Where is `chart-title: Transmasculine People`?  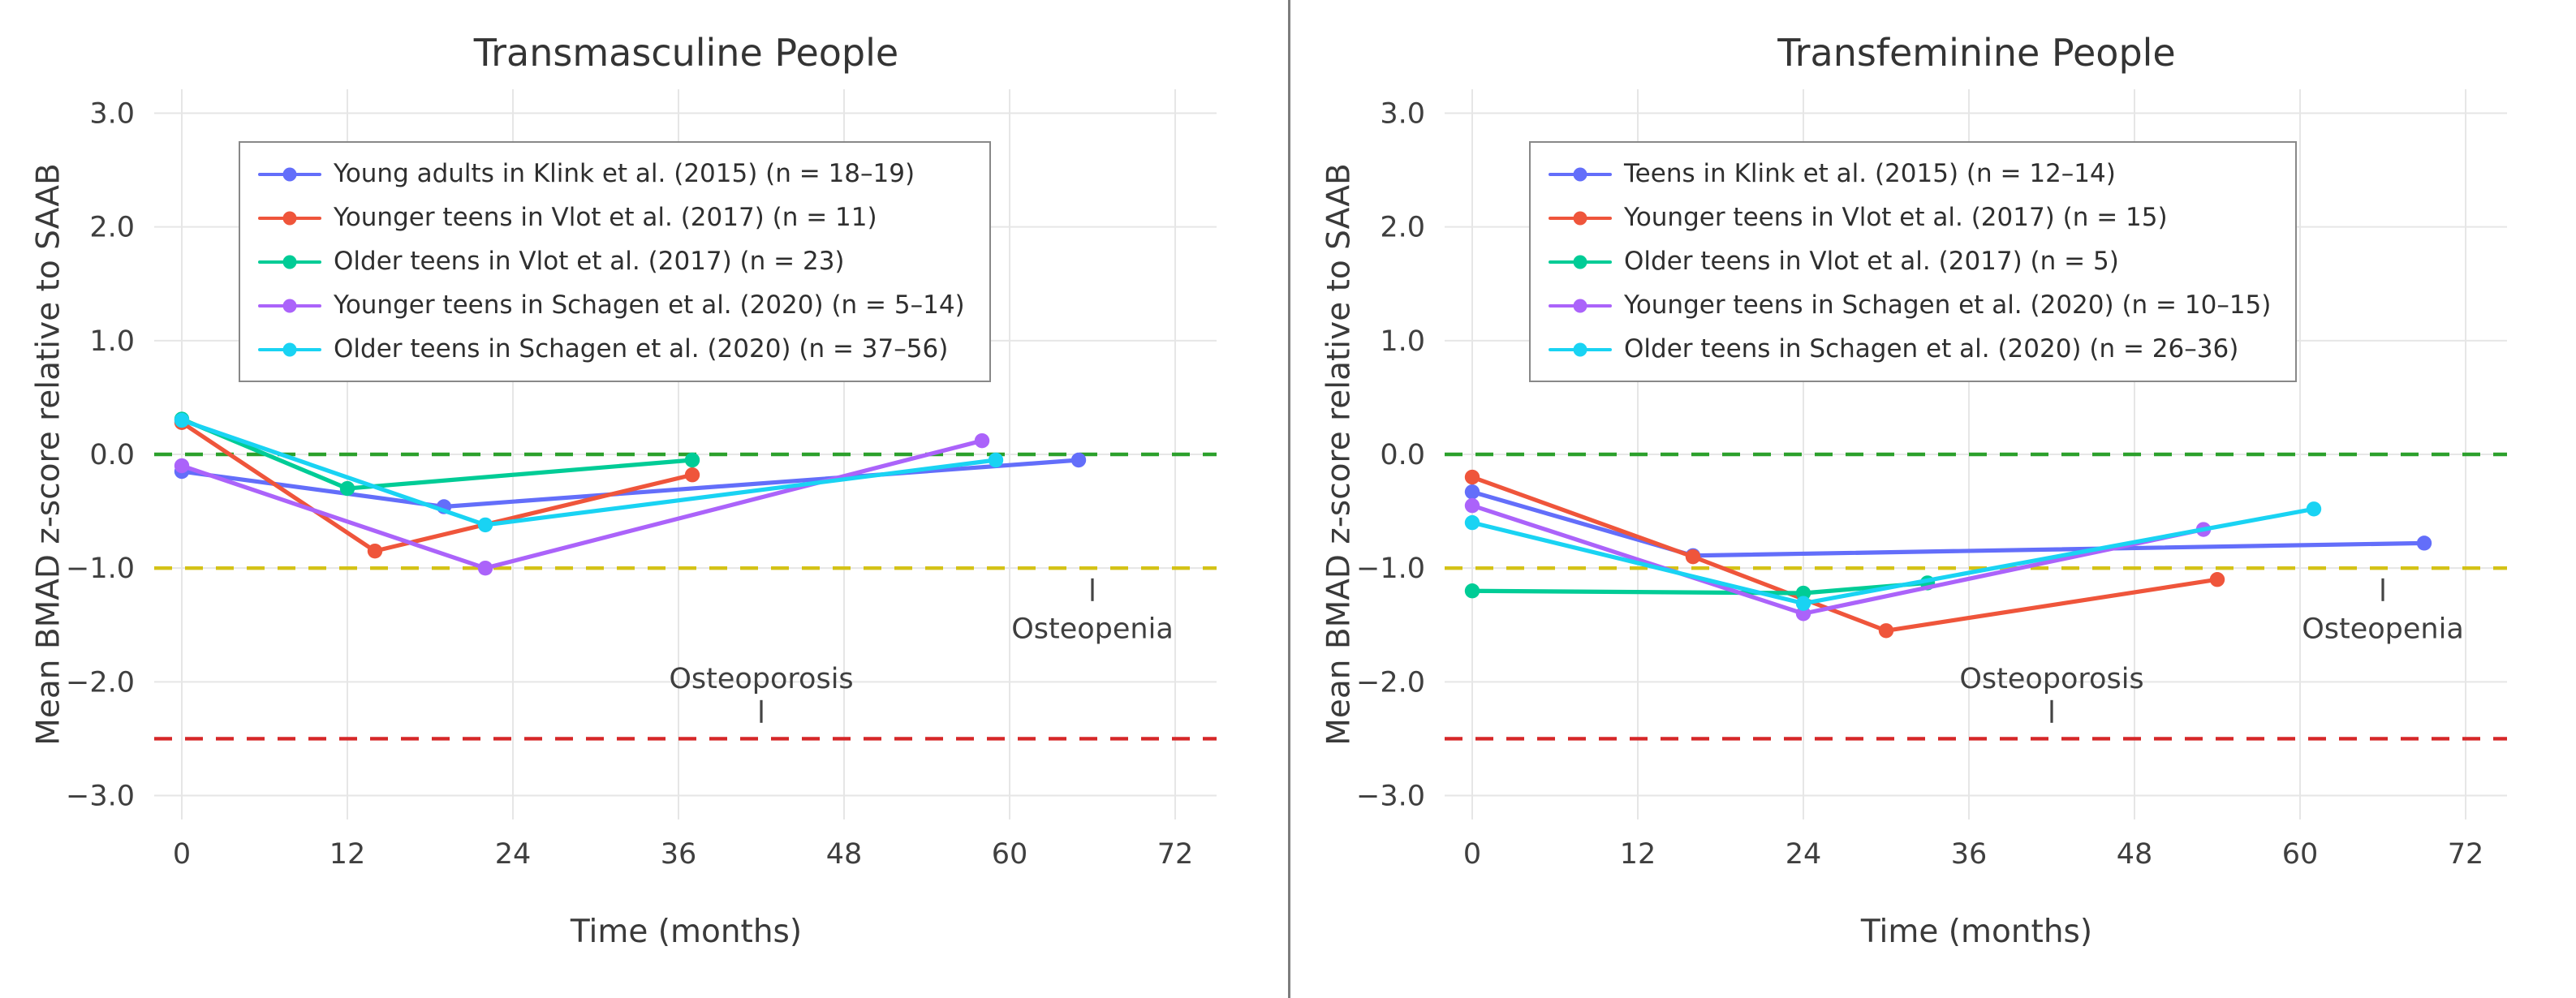
chart-title: Transmasculine People is located at coordinates (686, 53).